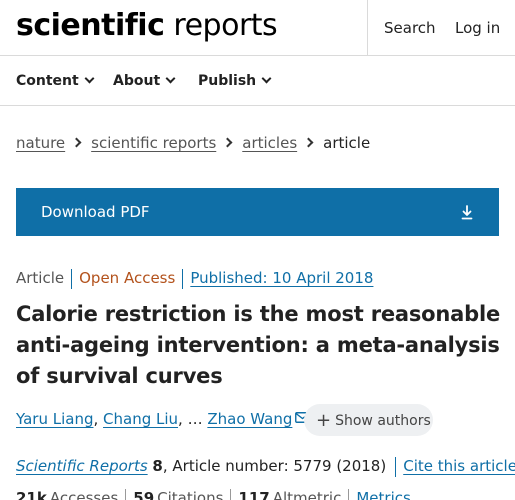  I want to click on search-link: Search, so click(410, 28).